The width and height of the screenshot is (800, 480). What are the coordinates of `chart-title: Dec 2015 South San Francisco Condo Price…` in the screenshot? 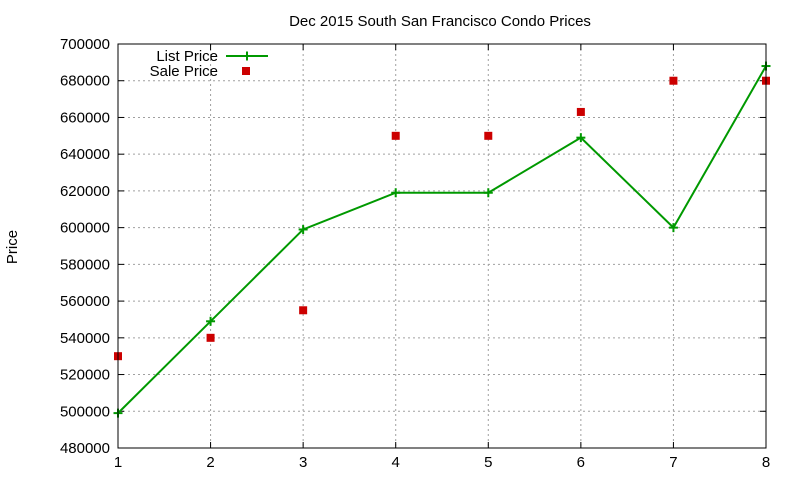 It's located at (440, 21).